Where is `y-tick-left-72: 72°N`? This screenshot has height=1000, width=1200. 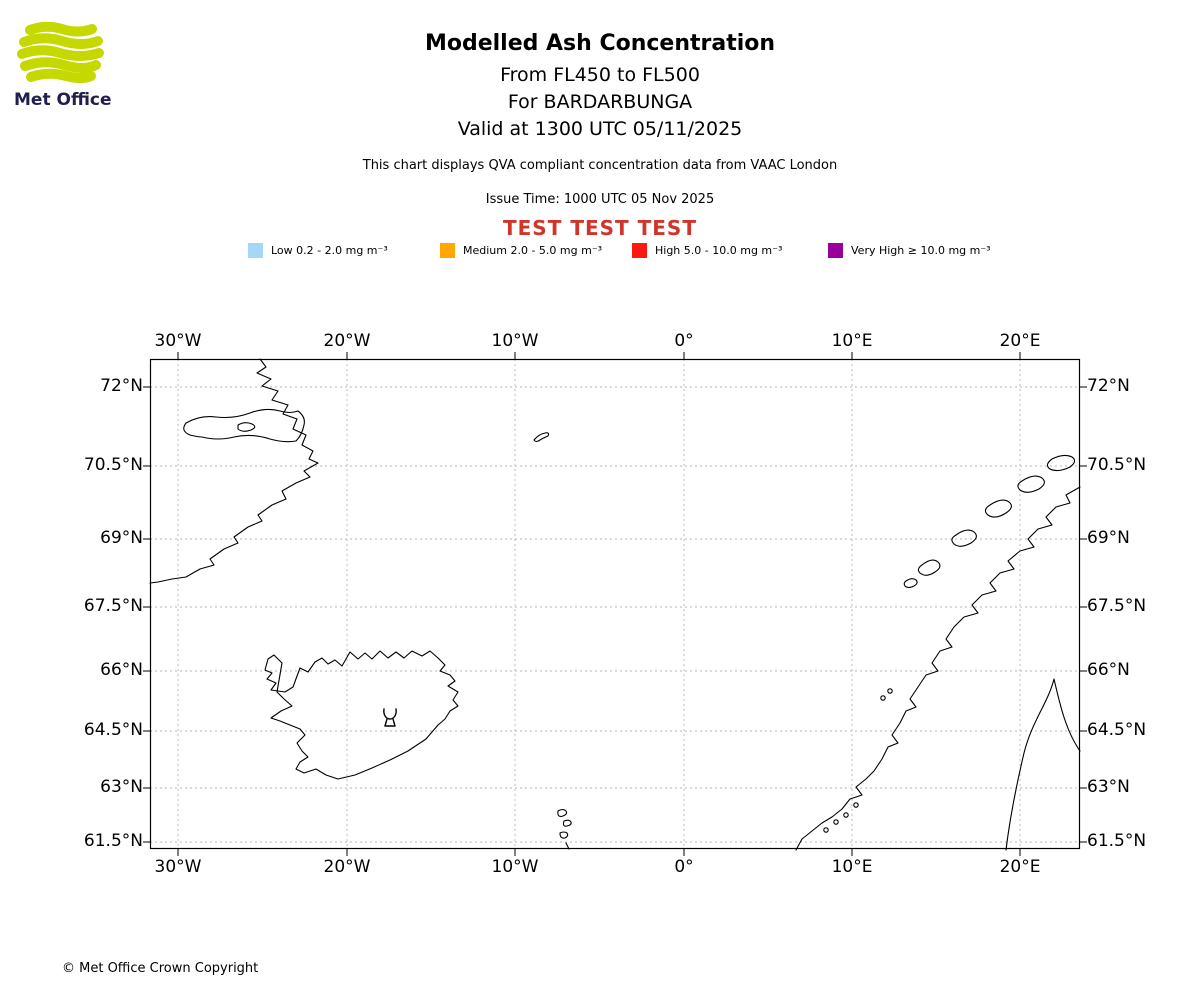
y-tick-left-72: 72°N is located at coordinates (121, 386).